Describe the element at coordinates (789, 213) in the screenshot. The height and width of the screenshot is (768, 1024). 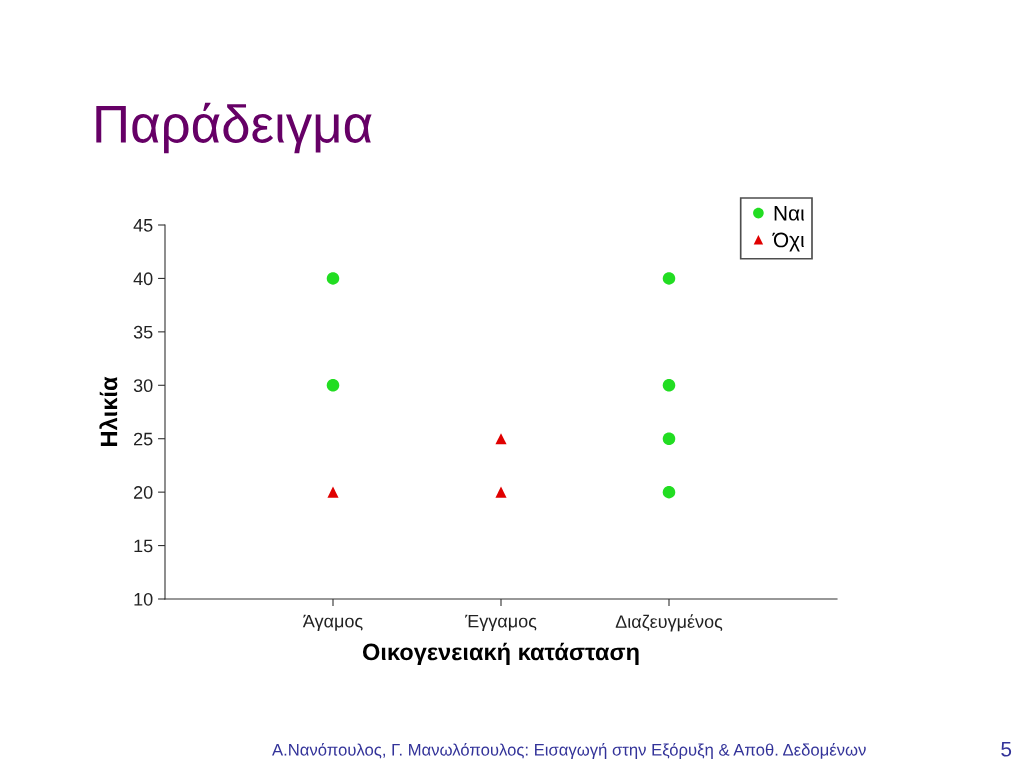
I see `legend-label: Ναι` at that location.